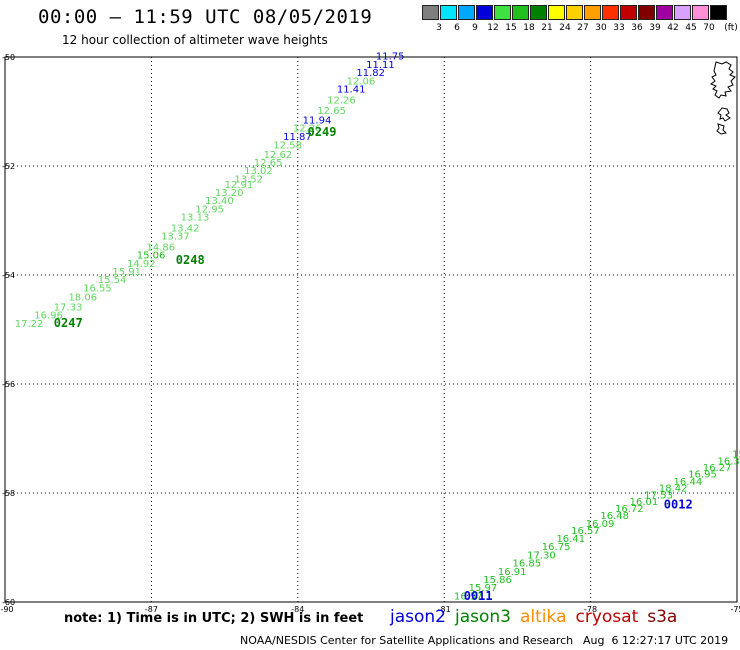 The height and width of the screenshot is (650, 740). What do you see at coordinates (141, 264) in the screenshot?
I see `swh-value-label: 14.92` at bounding box center [141, 264].